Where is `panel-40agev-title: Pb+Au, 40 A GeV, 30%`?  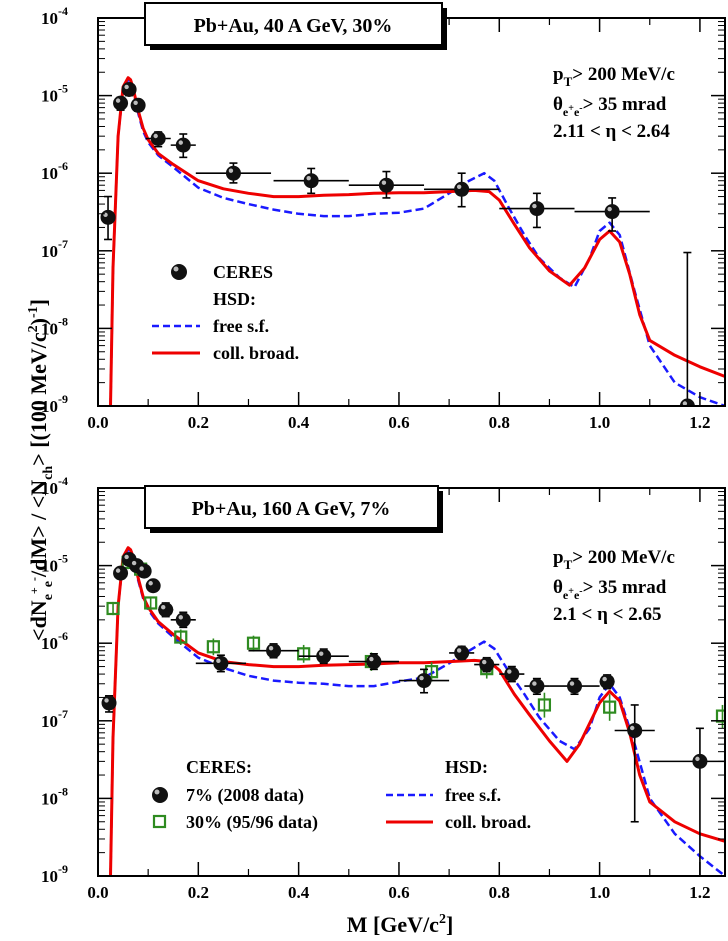 panel-40agev-title: Pb+Au, 40 A GeV, 30% is located at coordinates (293, 26).